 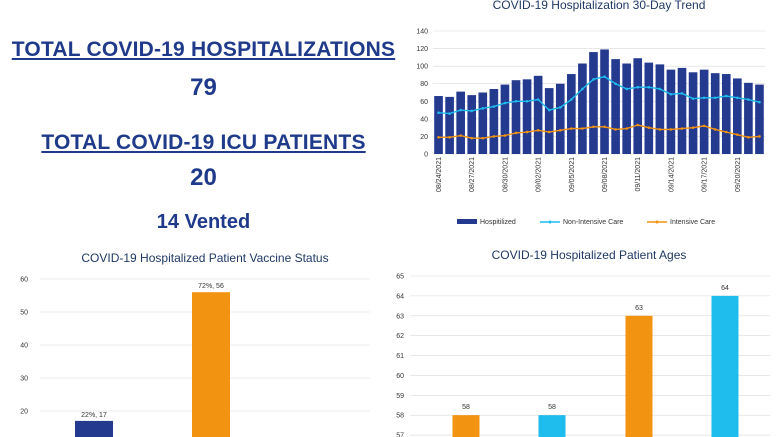 I want to click on ages-y-tick-label: 57, so click(x=400, y=435).